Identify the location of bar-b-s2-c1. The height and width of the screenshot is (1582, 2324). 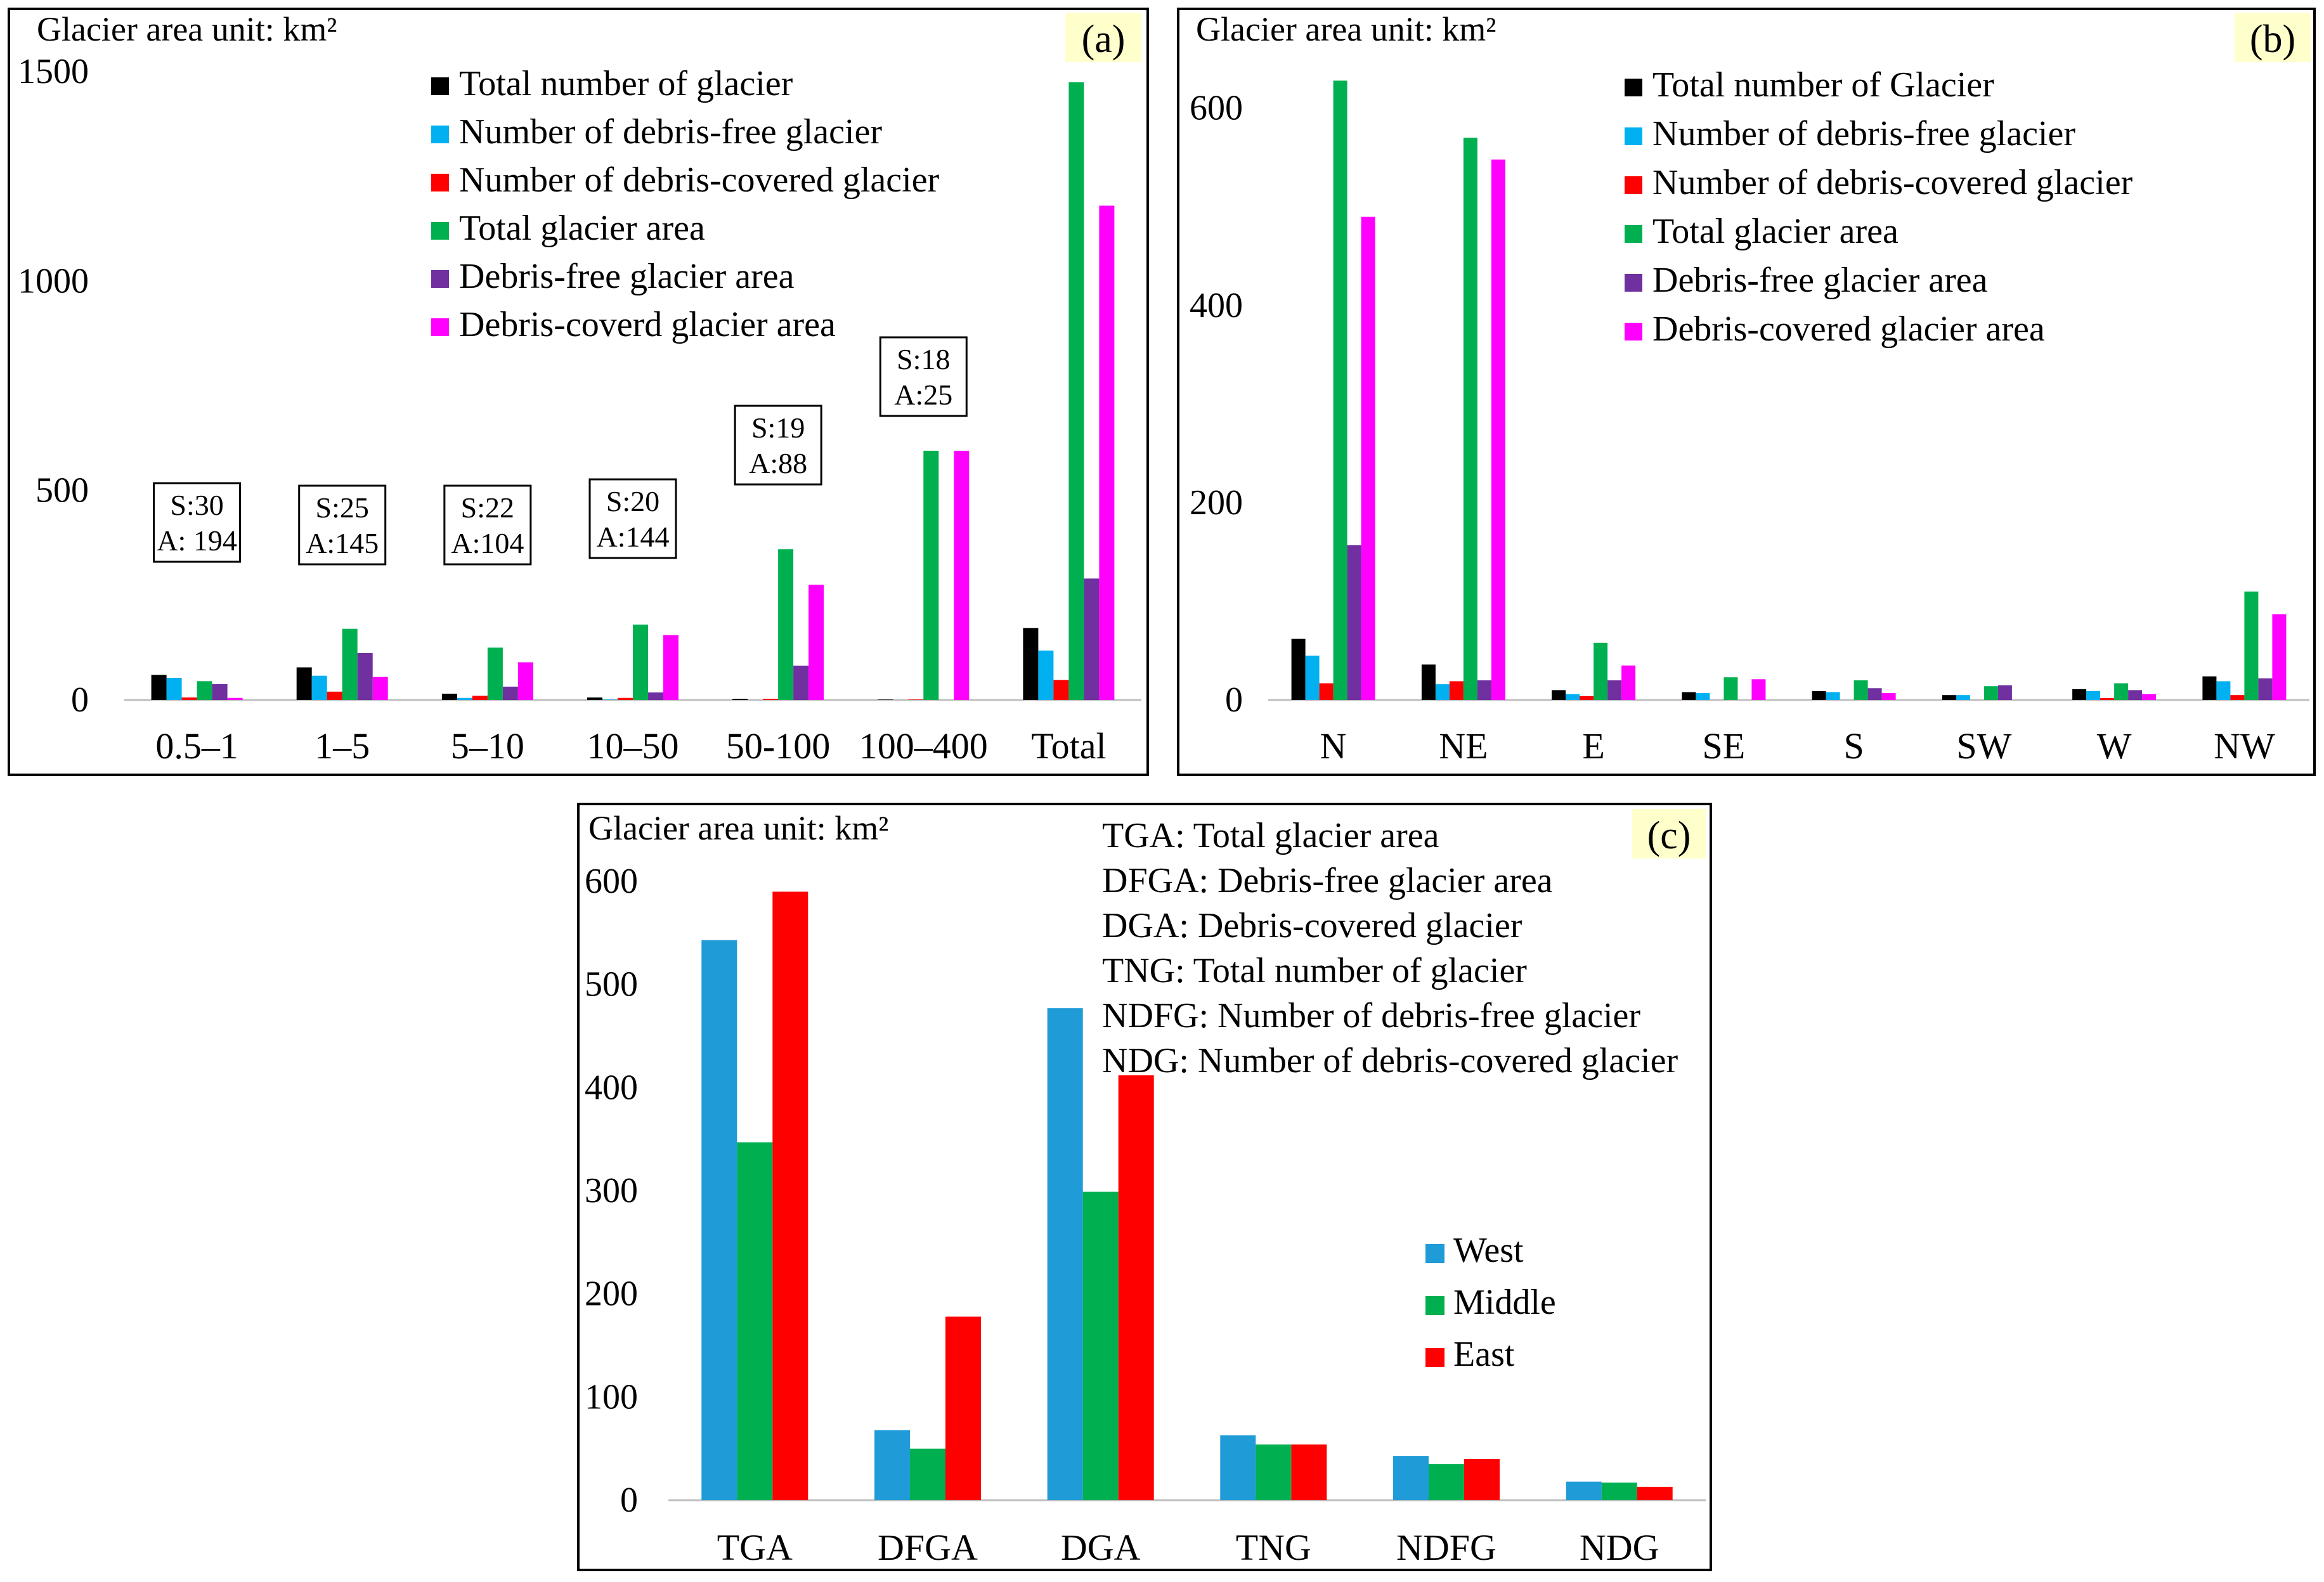
(1456, 691).